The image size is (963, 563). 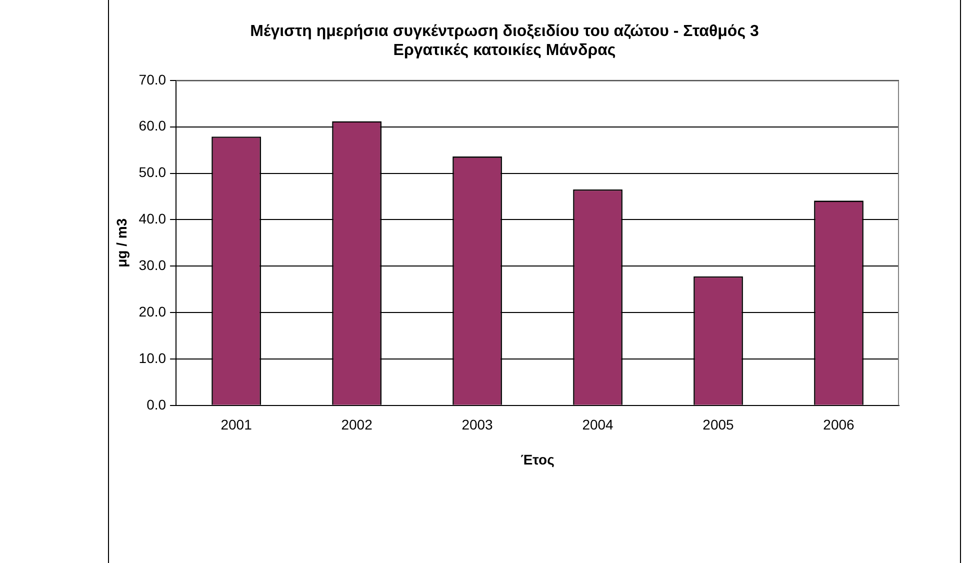 I want to click on x-axis-title: Έτος, so click(x=537, y=459).